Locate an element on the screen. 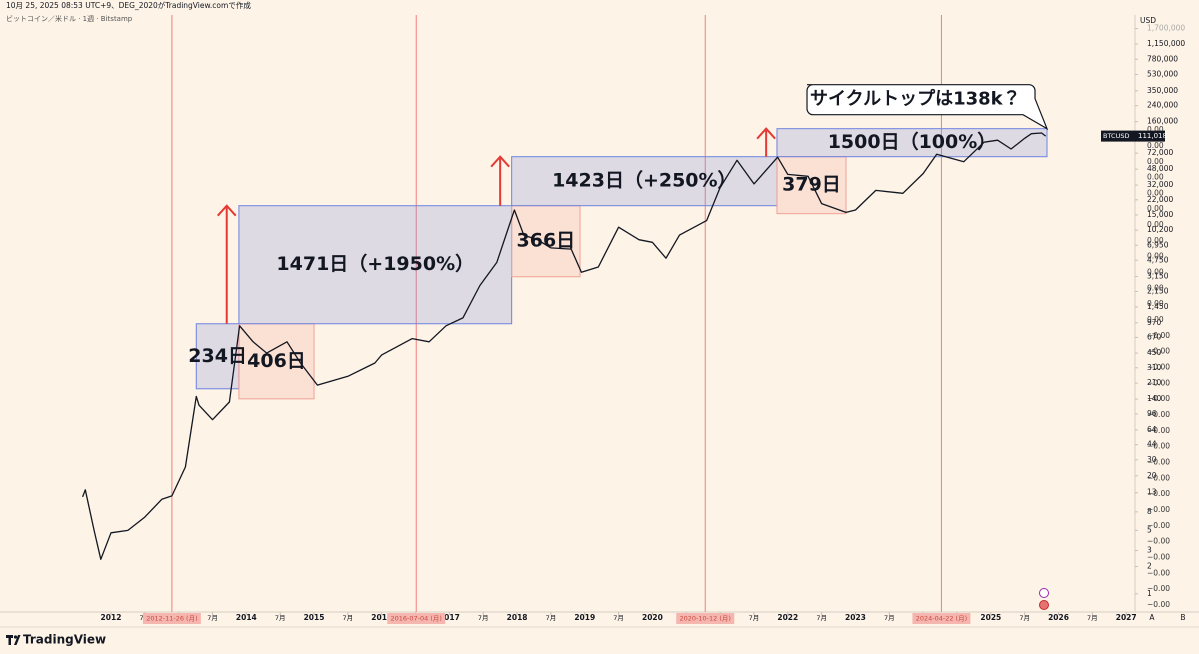 This screenshot has height=654, width=1199. y-tick-label: 10,200 is located at coordinates (1160, 229).